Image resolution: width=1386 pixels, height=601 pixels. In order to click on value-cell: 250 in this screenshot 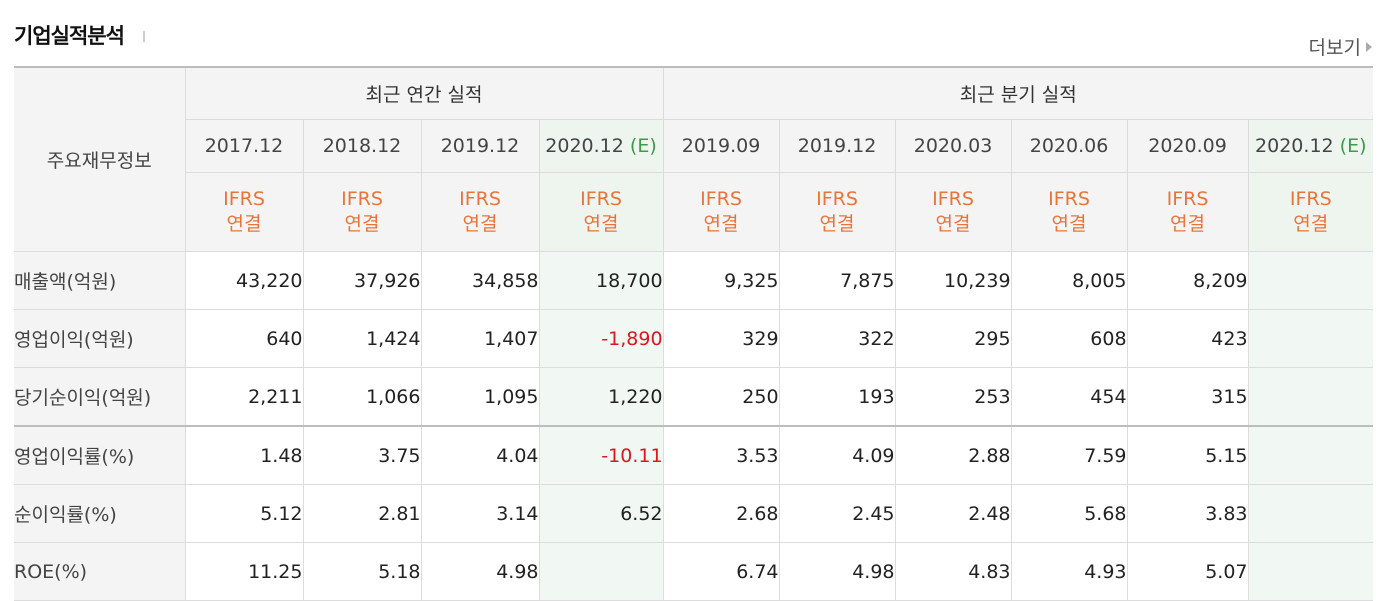, I will do `click(721, 397)`.